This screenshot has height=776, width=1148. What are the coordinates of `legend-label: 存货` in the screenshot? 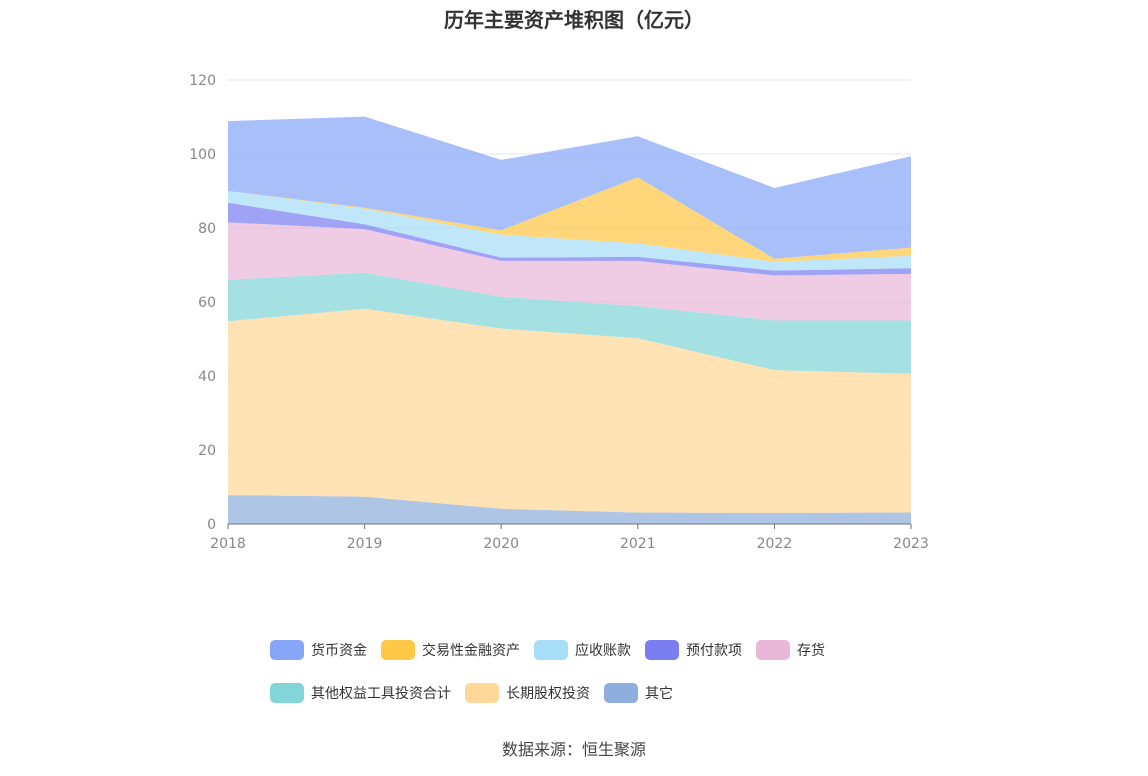 It's located at (811, 650).